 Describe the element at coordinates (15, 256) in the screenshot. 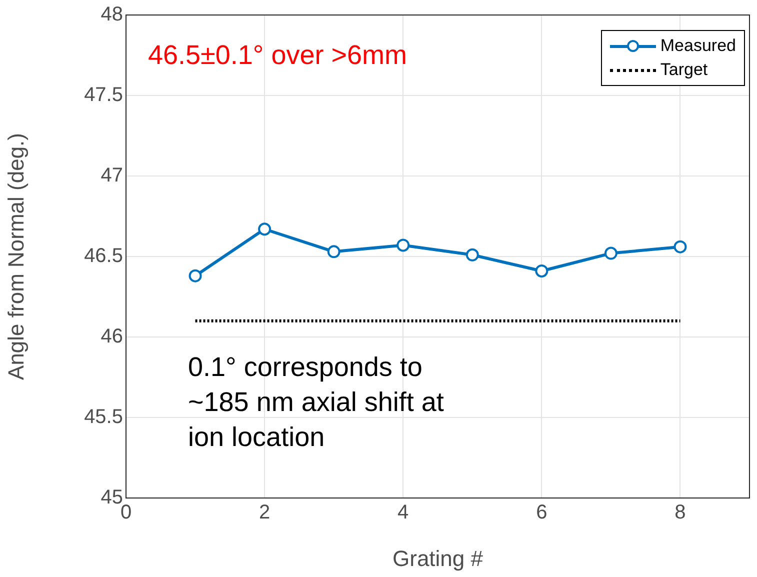

I see `y-axis-title: Angle from Normal (deg.)` at that location.